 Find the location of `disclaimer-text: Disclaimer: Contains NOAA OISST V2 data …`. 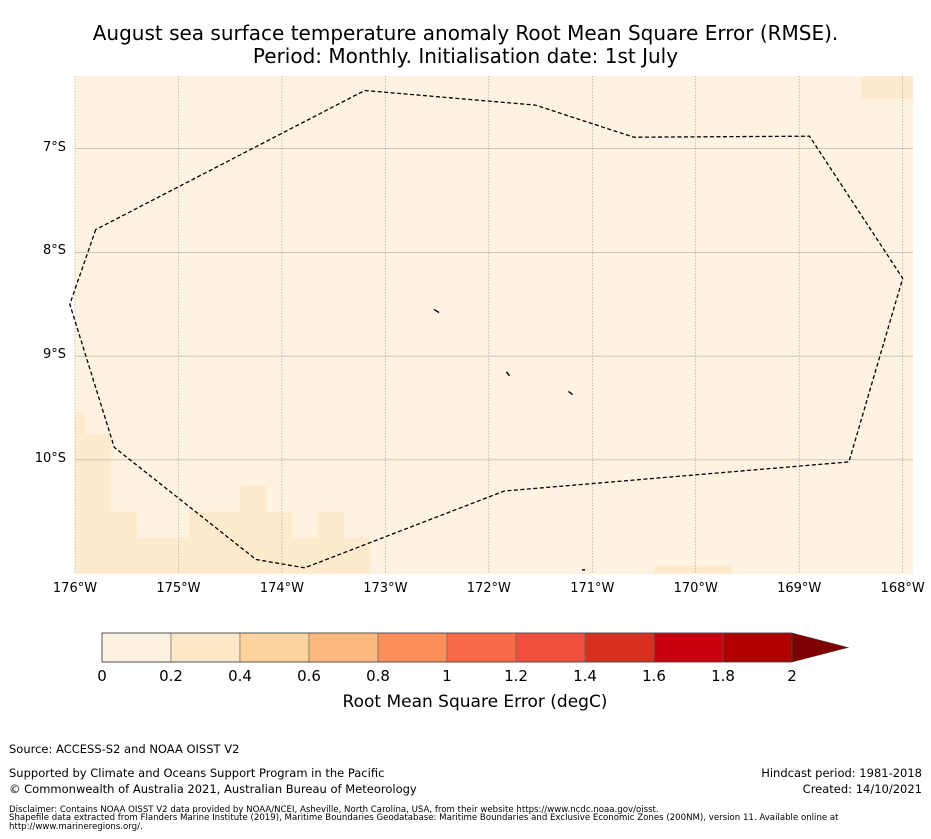

disclaimer-text: Disclaimer: Contains NOAA OISST V2 data … is located at coordinates (334, 810).